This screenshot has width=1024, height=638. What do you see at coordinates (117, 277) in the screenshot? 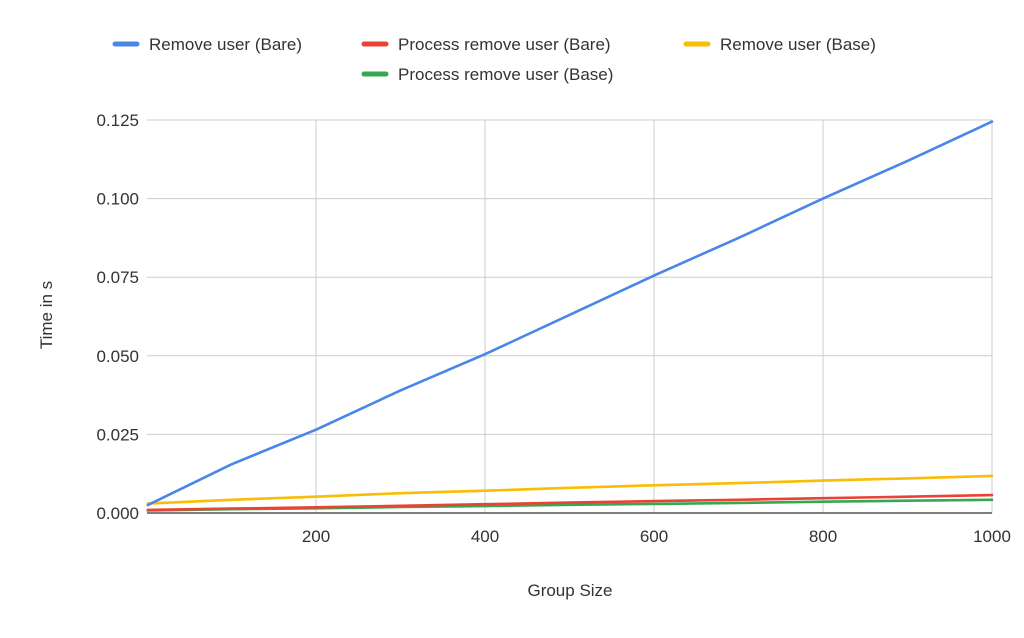
I see `y-tick-label: 0.075` at bounding box center [117, 277].